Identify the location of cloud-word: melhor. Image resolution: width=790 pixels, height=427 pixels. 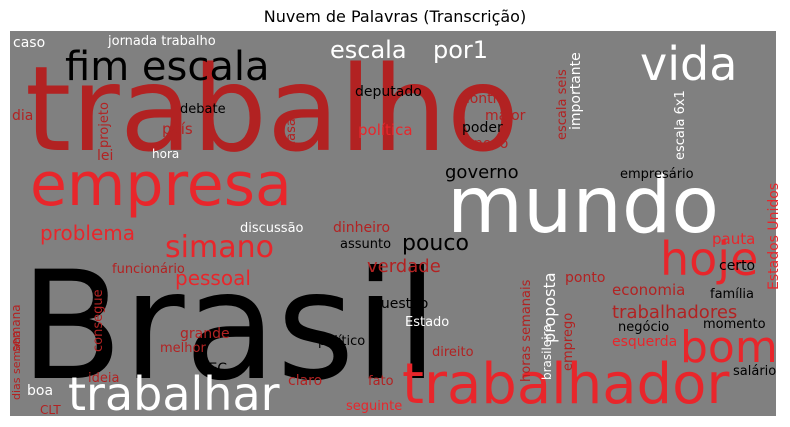
(183, 348).